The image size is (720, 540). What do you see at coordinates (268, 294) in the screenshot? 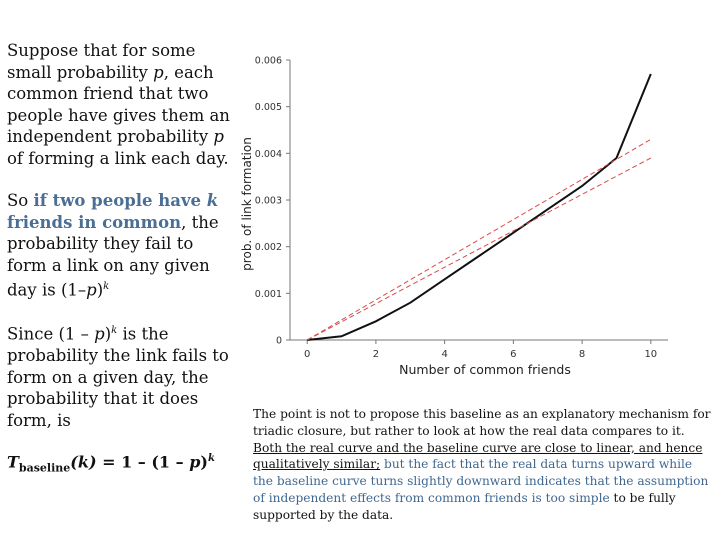
I see `y-tick-label: 0.001` at bounding box center [268, 294].